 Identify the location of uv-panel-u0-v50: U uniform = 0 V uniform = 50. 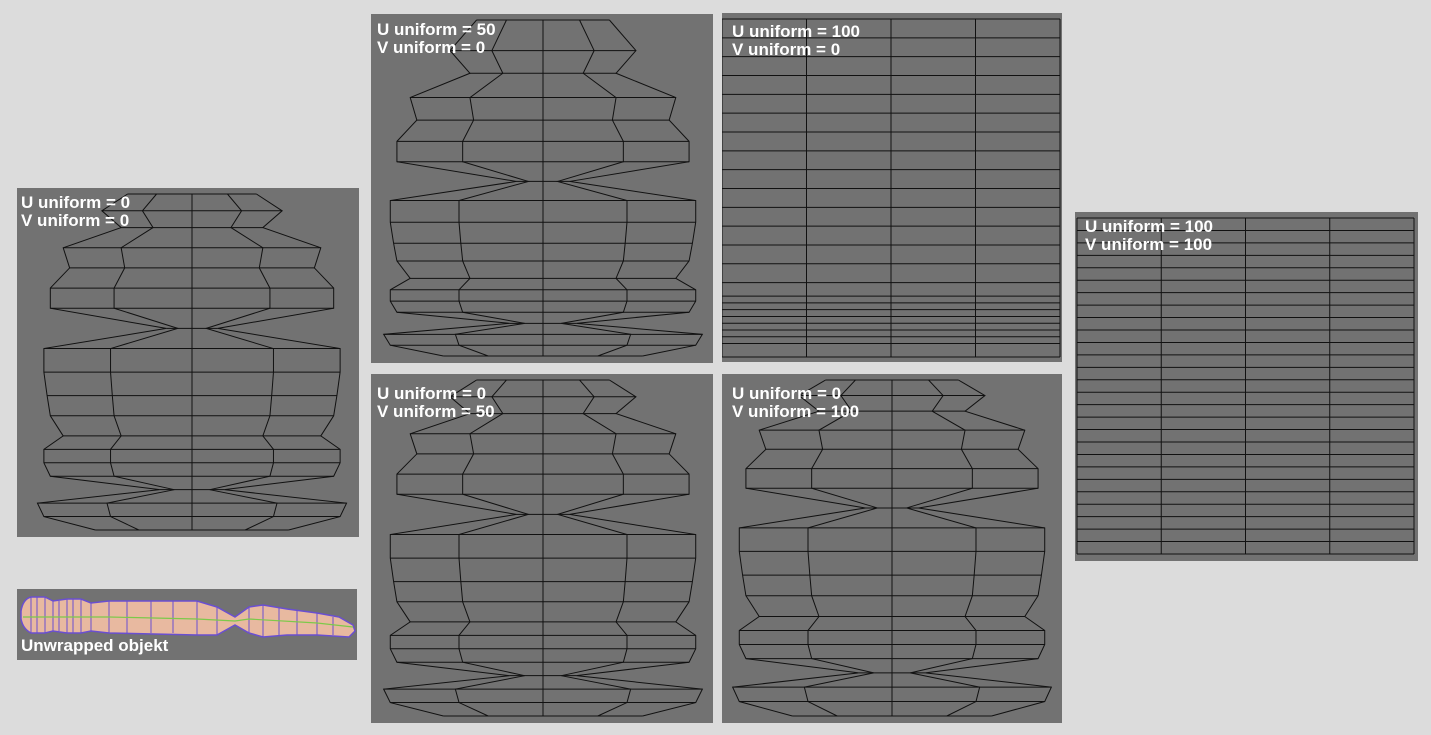
(542, 548).